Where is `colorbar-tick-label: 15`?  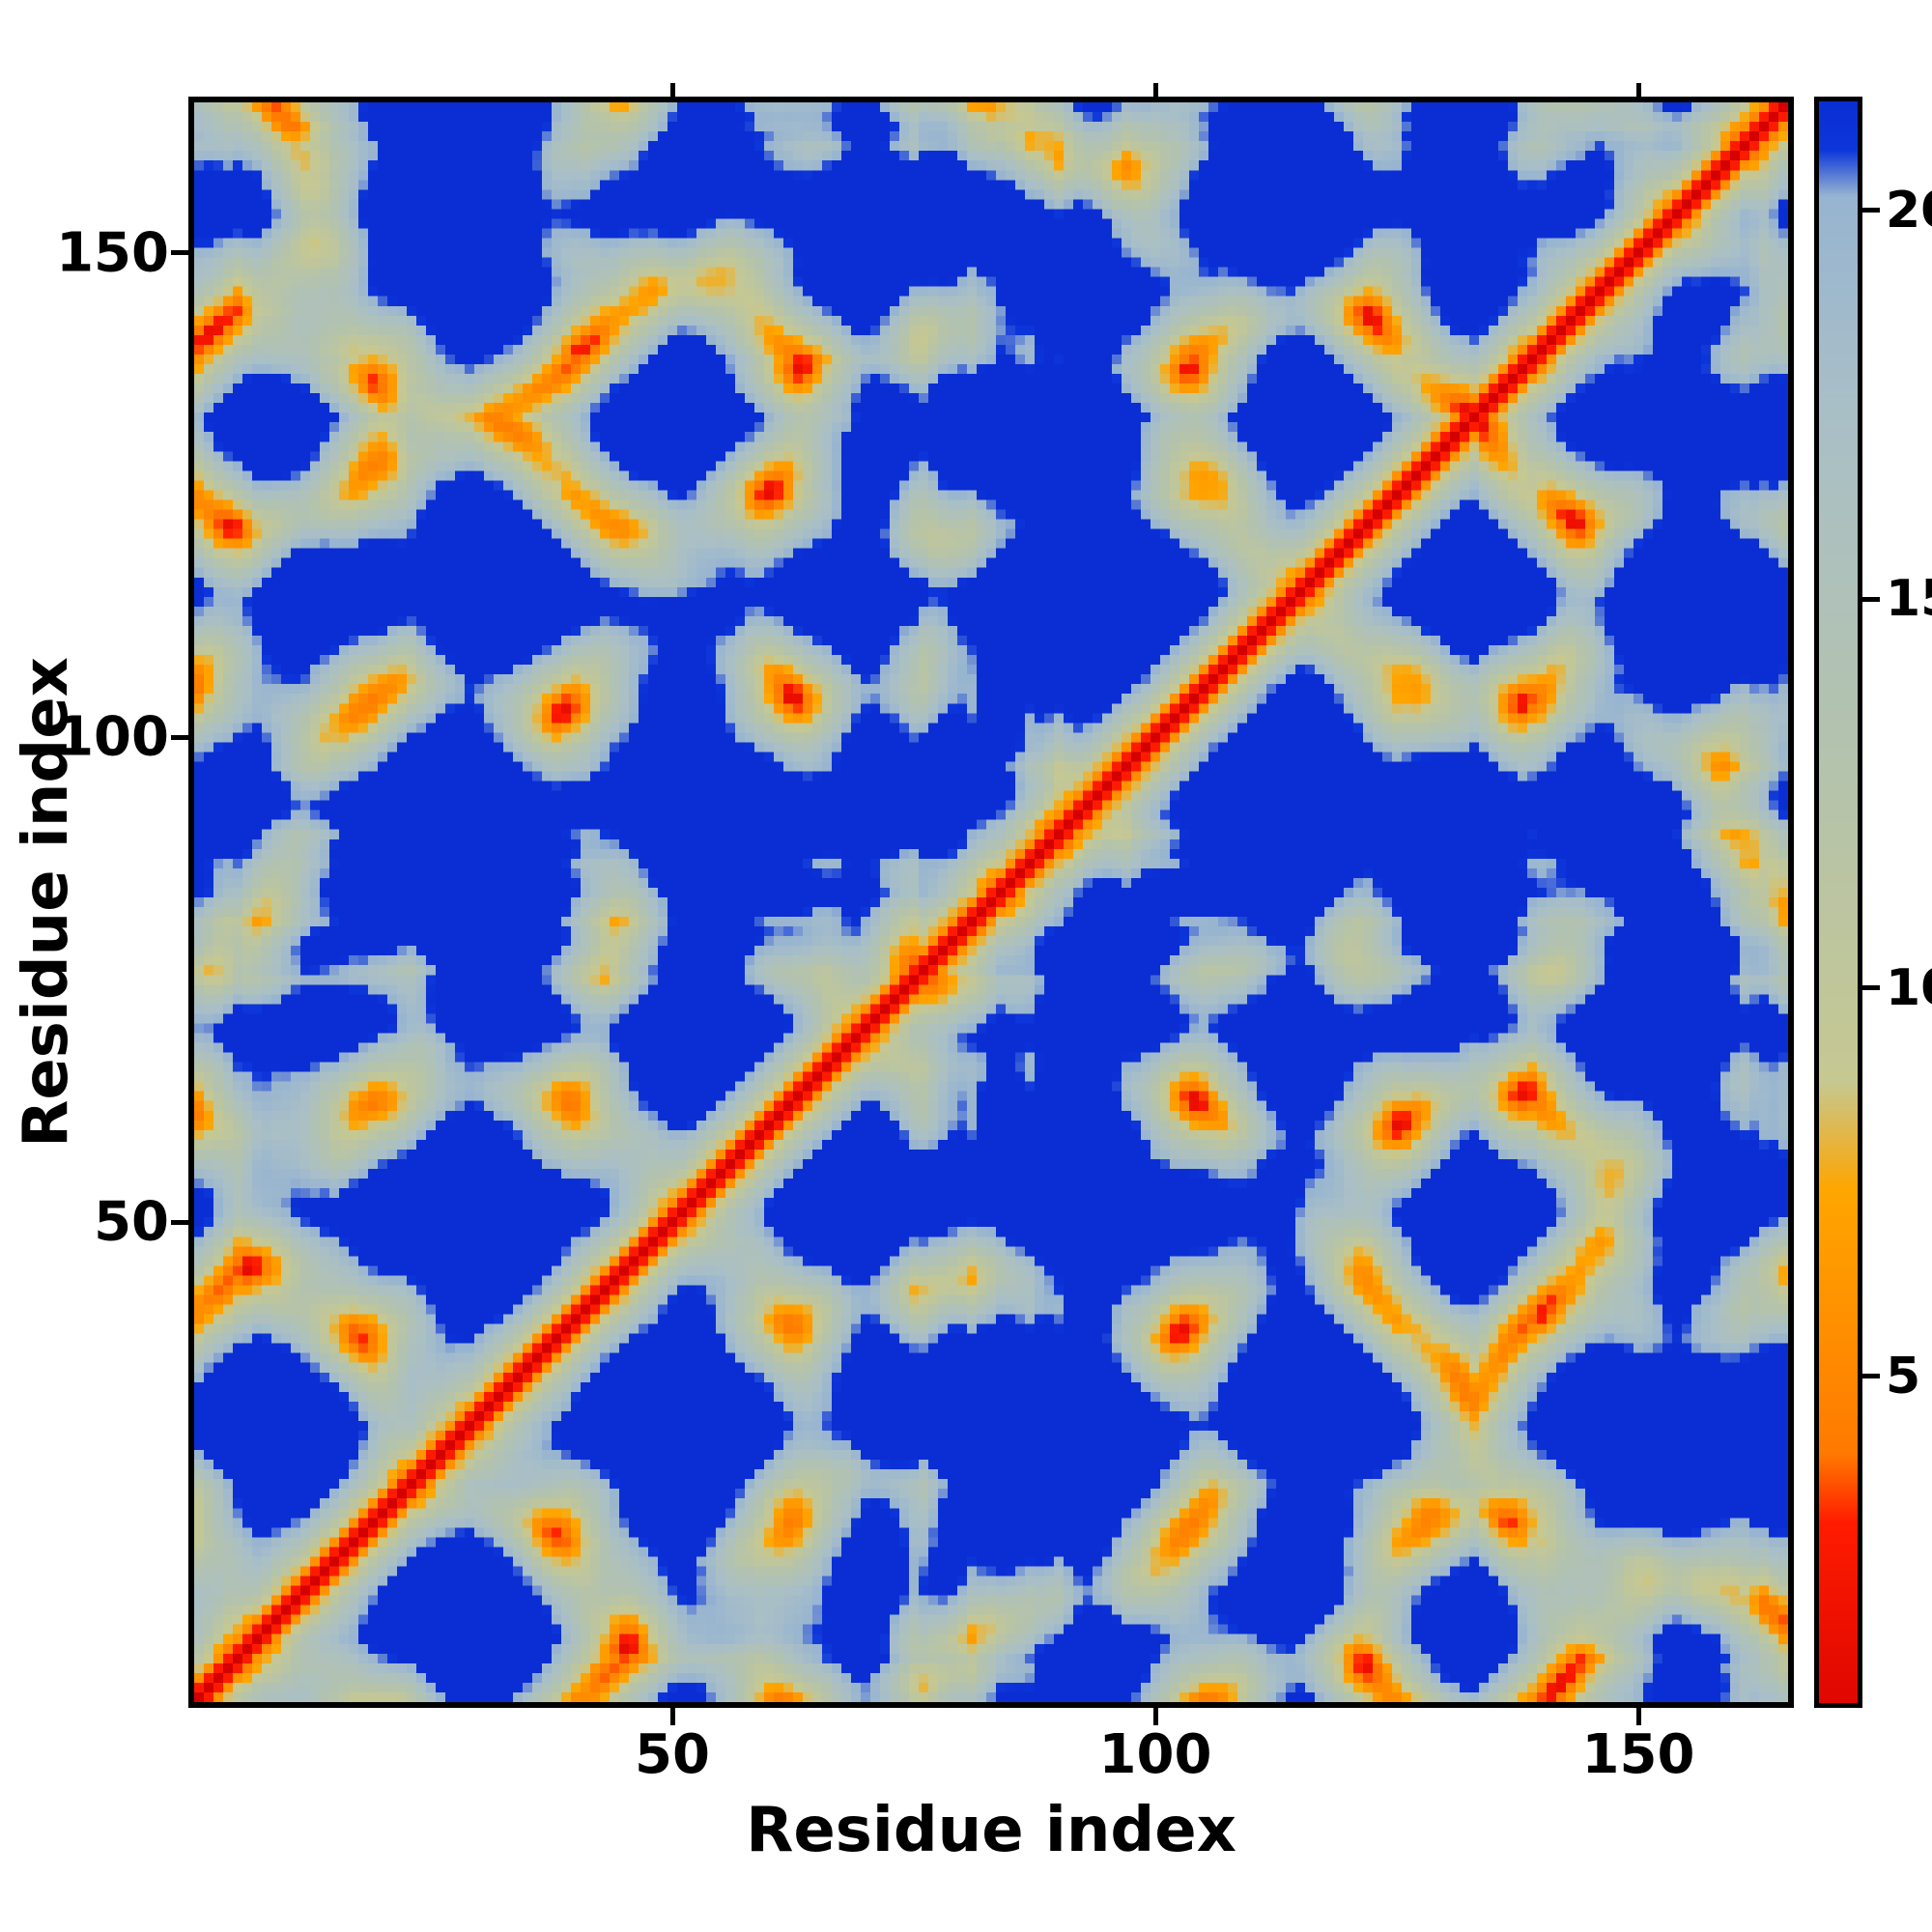 colorbar-tick-label: 15 is located at coordinates (1909, 599).